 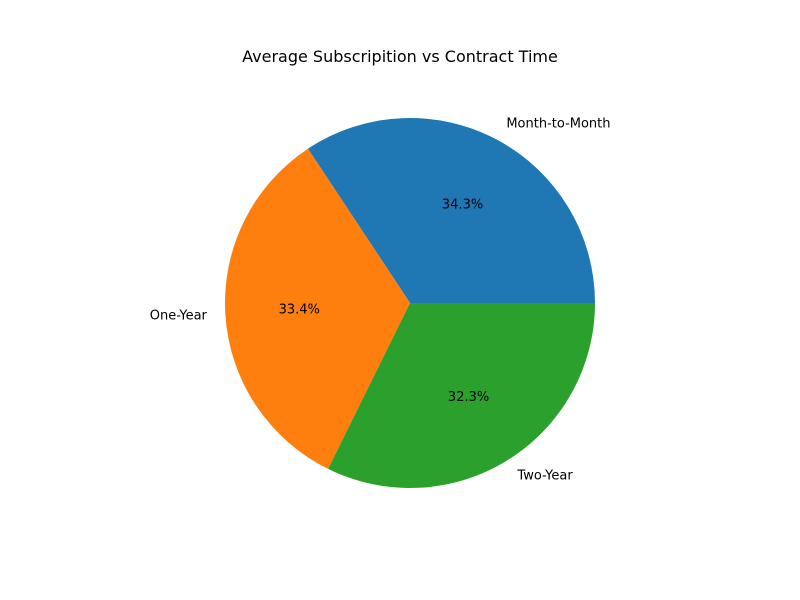 I want to click on category-label-one-year: One-Year, so click(x=179, y=315).